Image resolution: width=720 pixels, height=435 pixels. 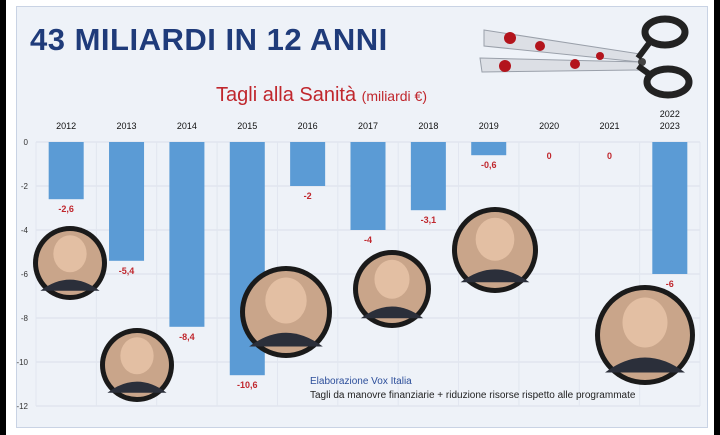 What do you see at coordinates (22, 362) in the screenshot?
I see `y-tick-label: -10` at bounding box center [22, 362].